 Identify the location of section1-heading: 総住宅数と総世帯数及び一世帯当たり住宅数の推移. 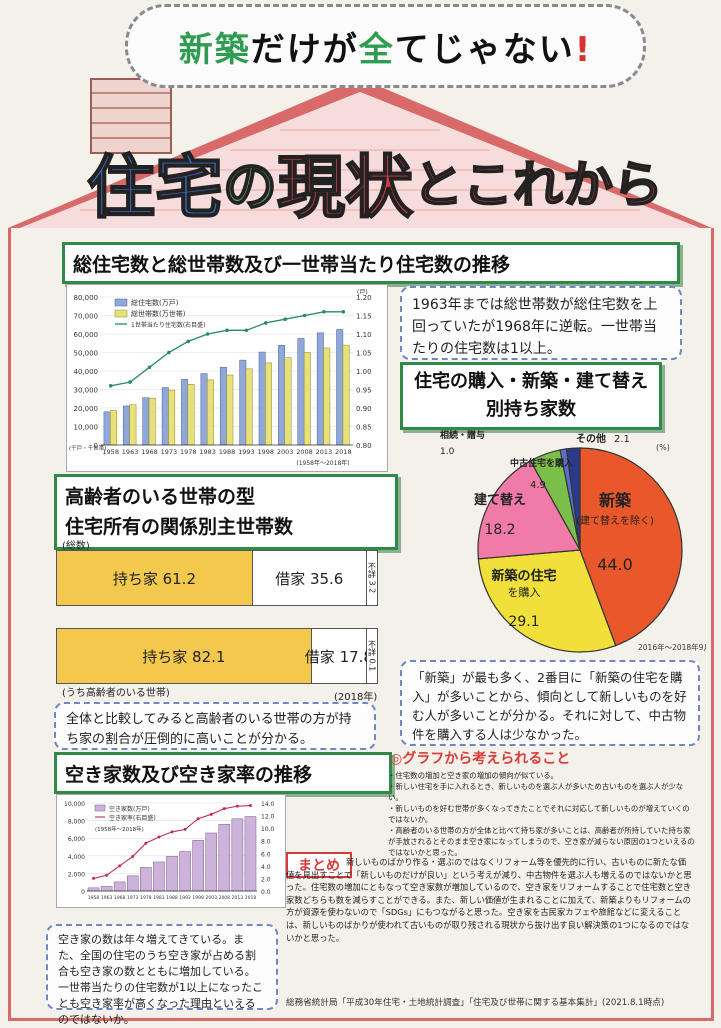
(371, 263).